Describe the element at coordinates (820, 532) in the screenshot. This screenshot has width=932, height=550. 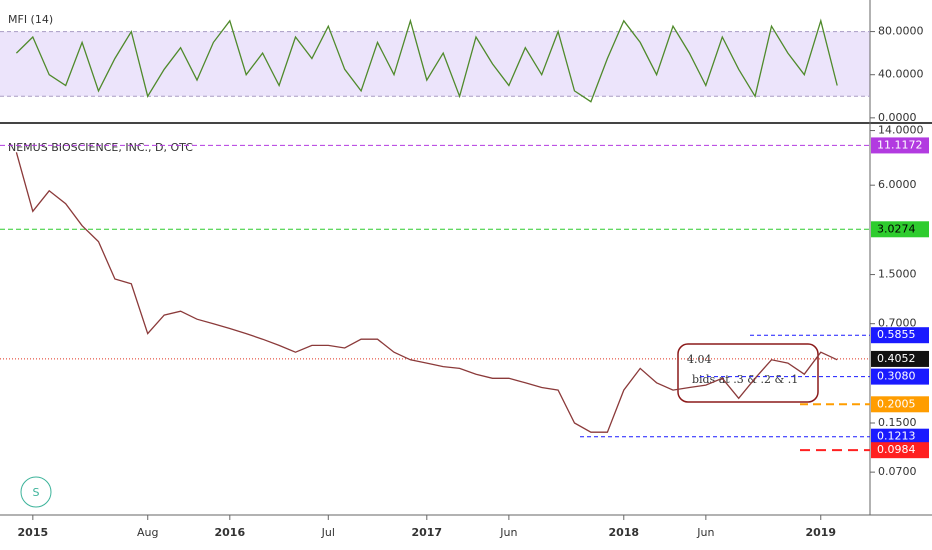
I see `x-tick-label: 2019` at that location.